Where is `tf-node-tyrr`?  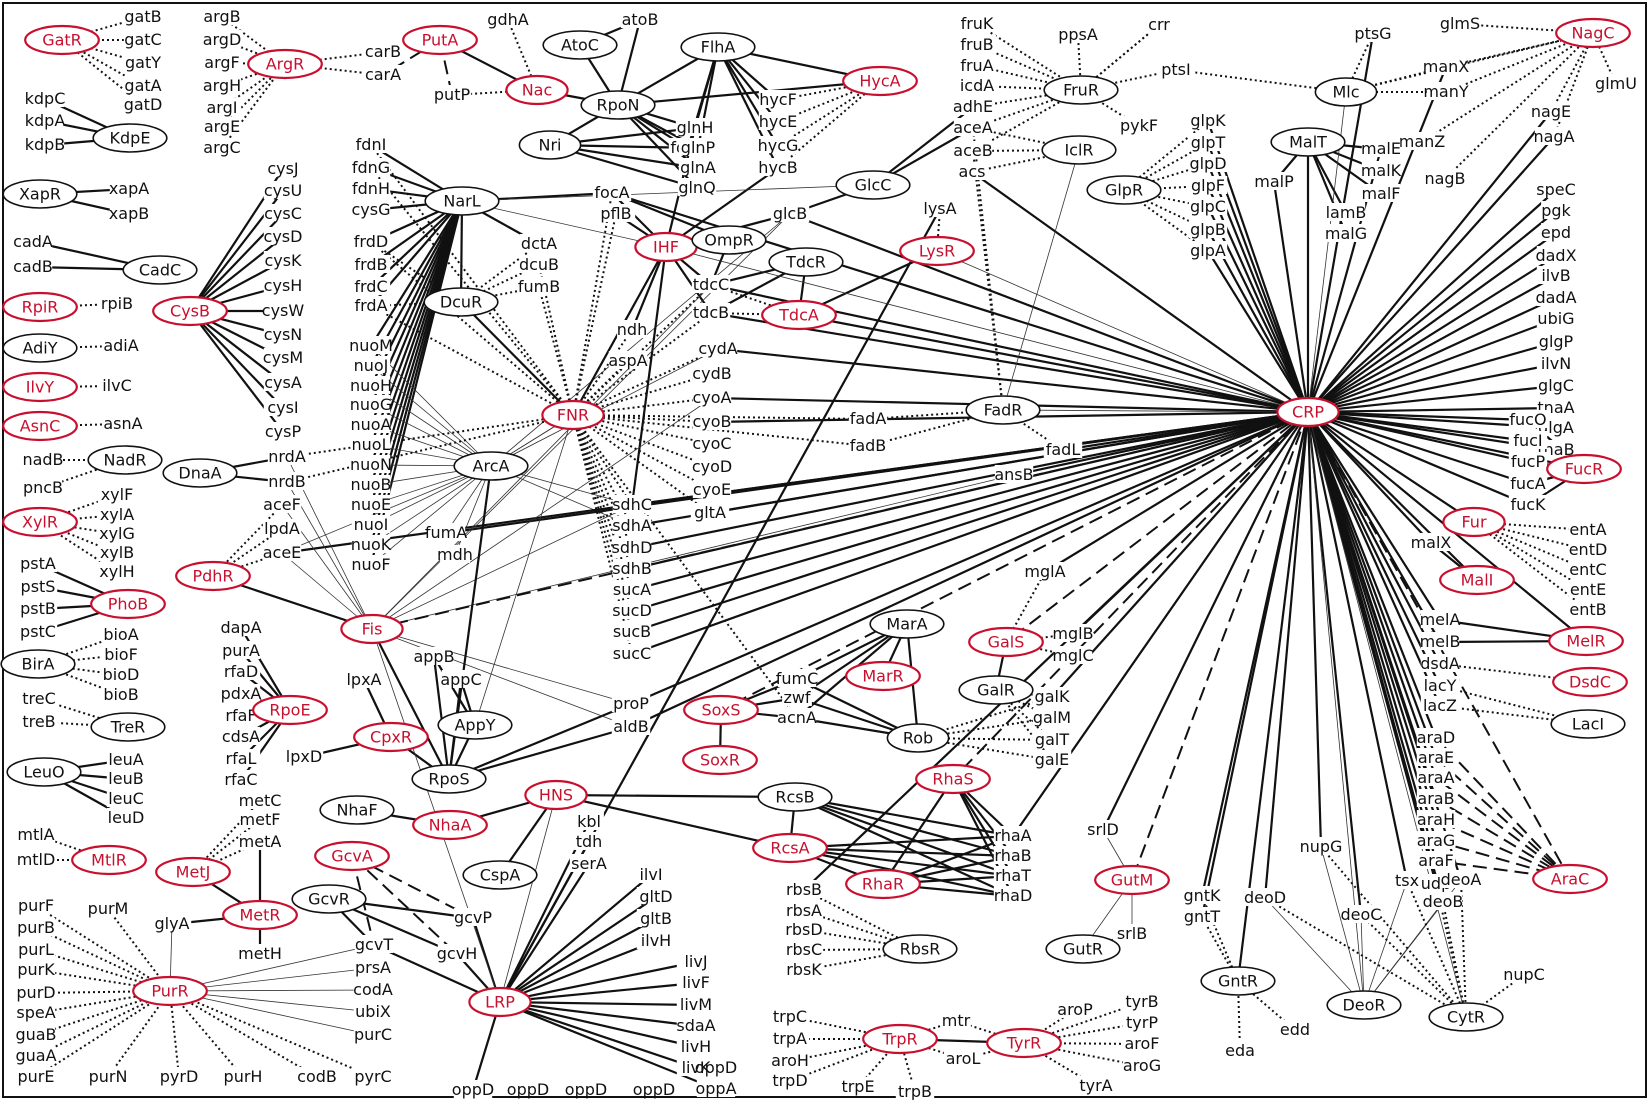 tf-node-tyrr is located at coordinates (1024, 1043).